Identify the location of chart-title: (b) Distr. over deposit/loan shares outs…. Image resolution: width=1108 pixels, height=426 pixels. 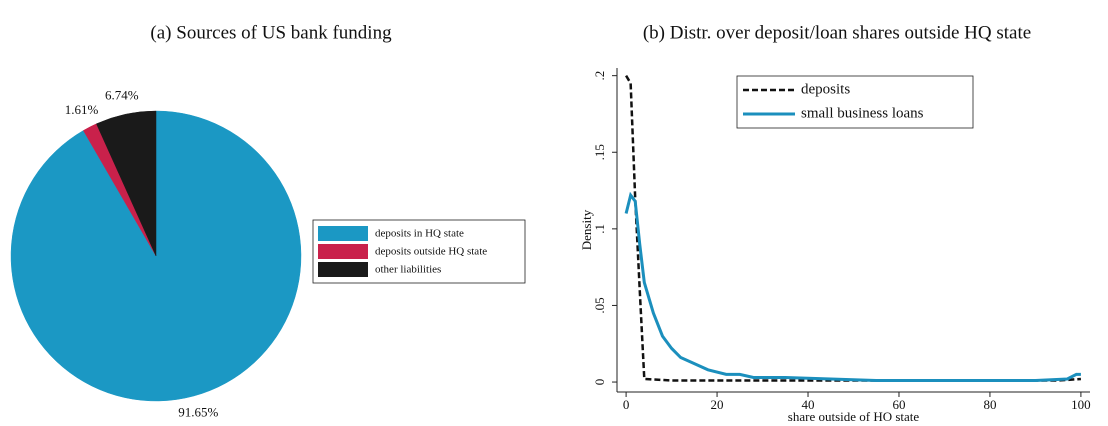
(837, 32).